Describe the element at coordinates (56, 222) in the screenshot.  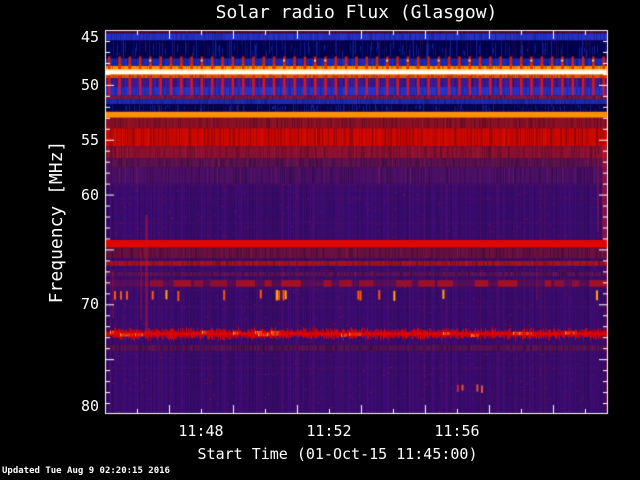
I see `y-axis-title: Frequency [MHz]` at that location.